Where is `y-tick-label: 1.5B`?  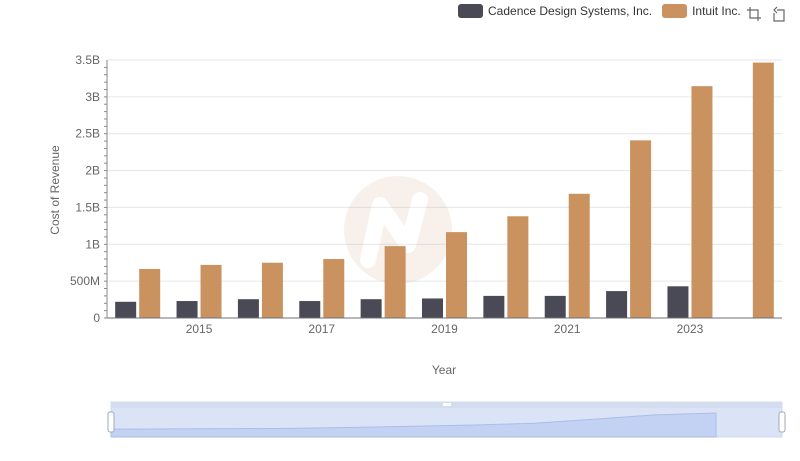
y-tick-label: 1.5B is located at coordinates (87, 207).